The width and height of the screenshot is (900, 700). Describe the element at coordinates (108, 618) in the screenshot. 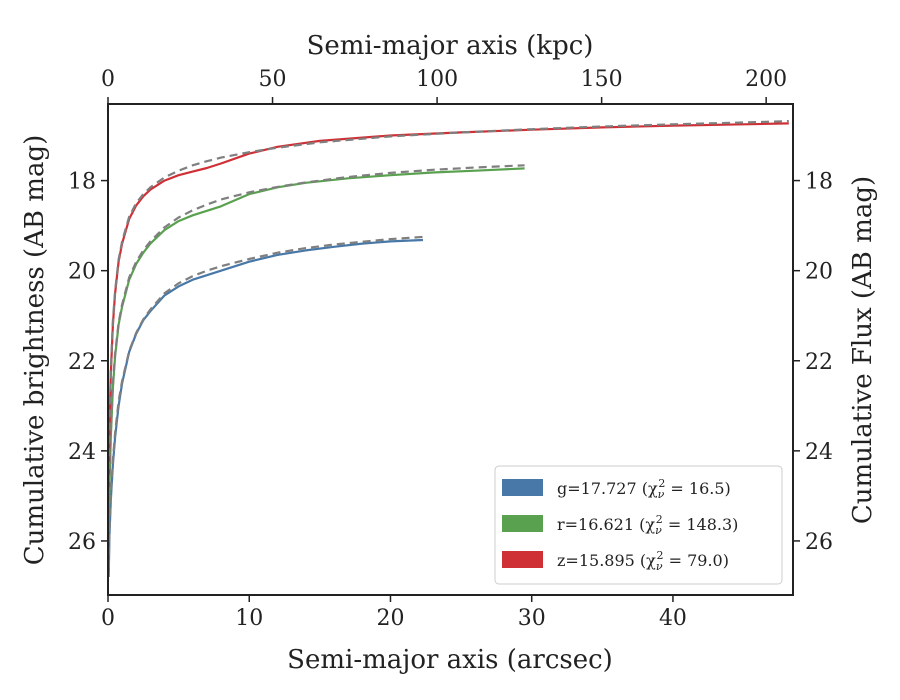

I see `x-tick-label: 0` at that location.